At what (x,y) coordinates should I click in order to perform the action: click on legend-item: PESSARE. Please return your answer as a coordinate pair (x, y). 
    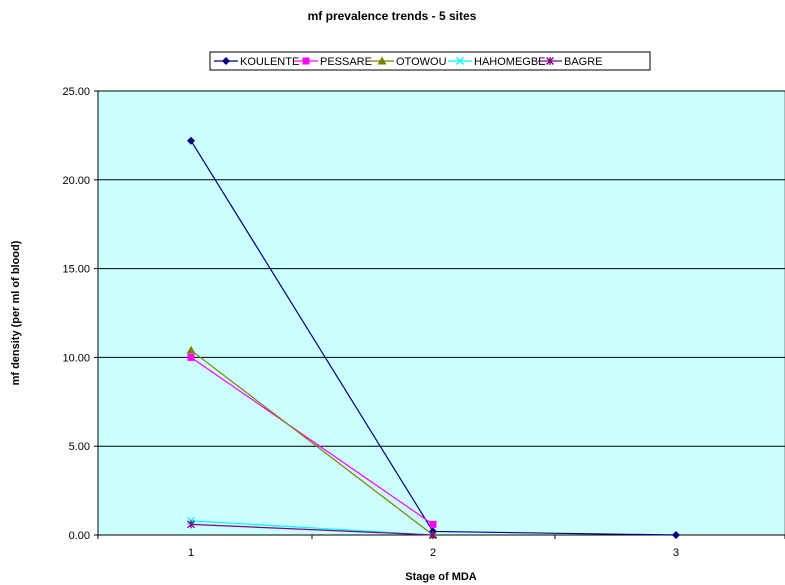
    Looking at the image, I should click on (333, 62).